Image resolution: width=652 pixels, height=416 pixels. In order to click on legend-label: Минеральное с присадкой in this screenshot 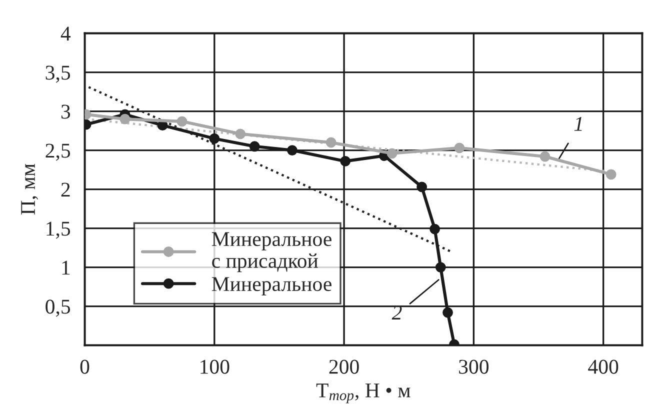, I will do `click(272, 252)`.